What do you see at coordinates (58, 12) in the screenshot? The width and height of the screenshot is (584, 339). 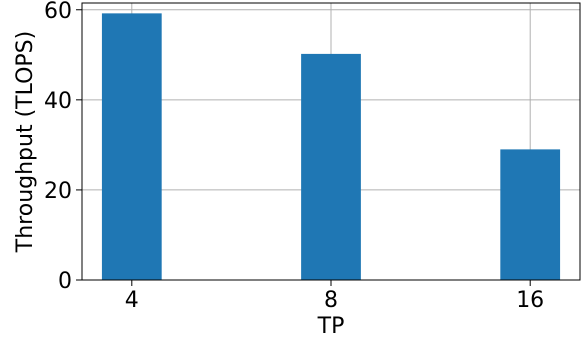 I see `y-tick-label-3: 60` at bounding box center [58, 12].